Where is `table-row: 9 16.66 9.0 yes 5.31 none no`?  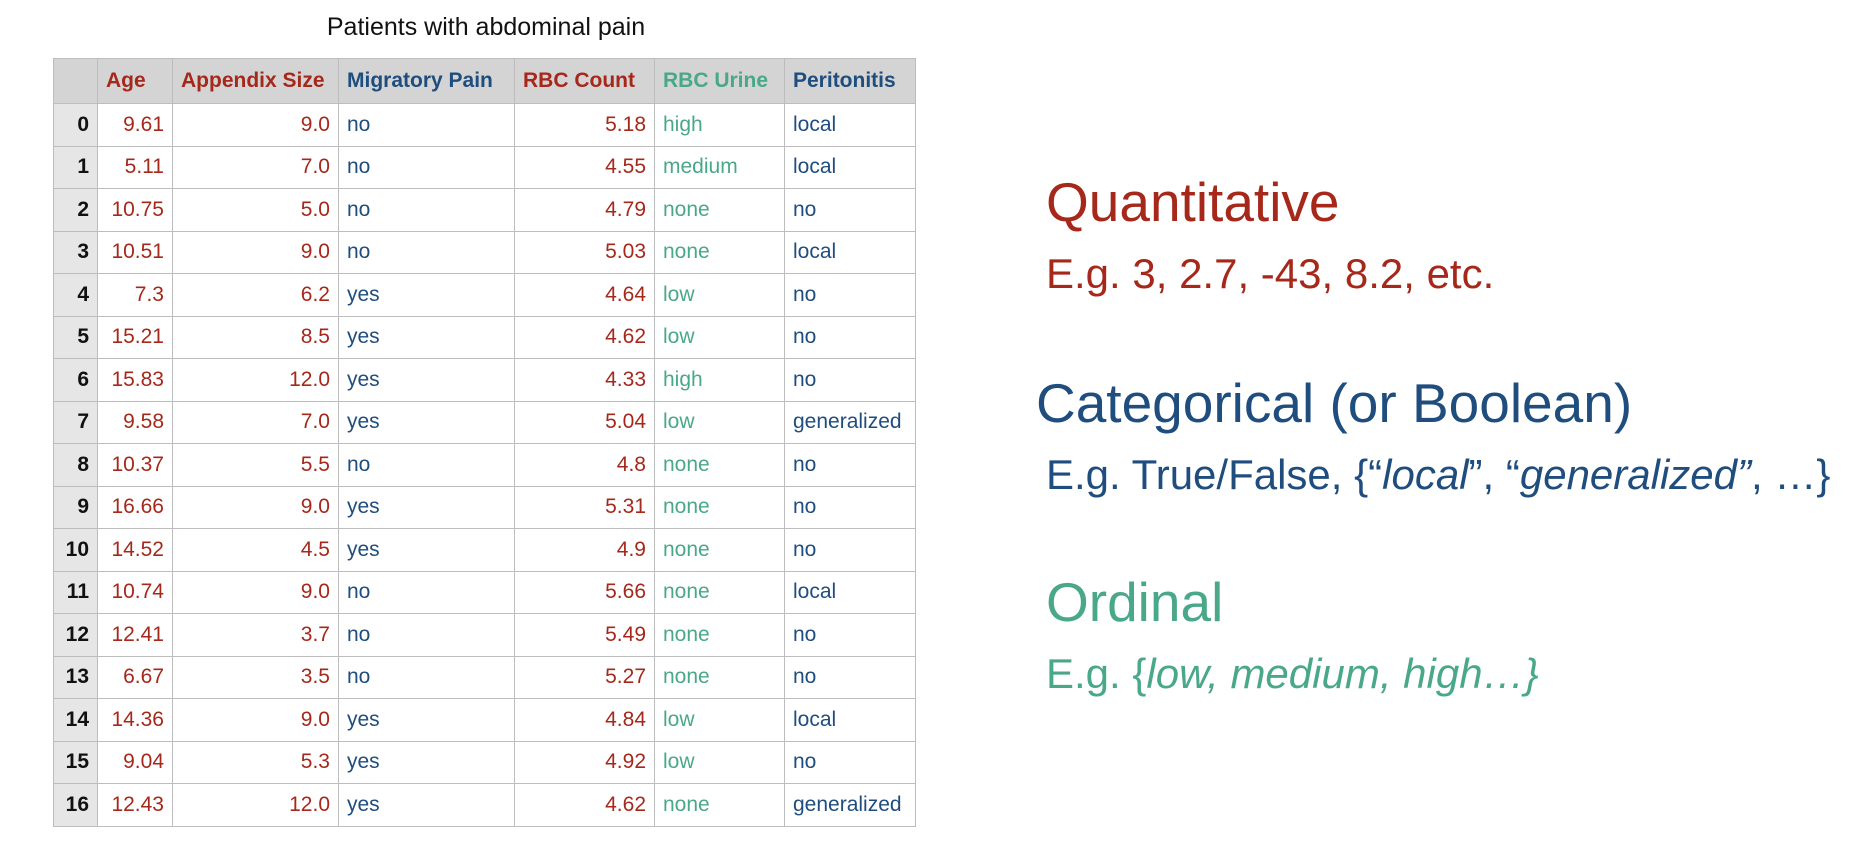 table-row: 9 16.66 9.0 yes 5.31 none no is located at coordinates (484, 507).